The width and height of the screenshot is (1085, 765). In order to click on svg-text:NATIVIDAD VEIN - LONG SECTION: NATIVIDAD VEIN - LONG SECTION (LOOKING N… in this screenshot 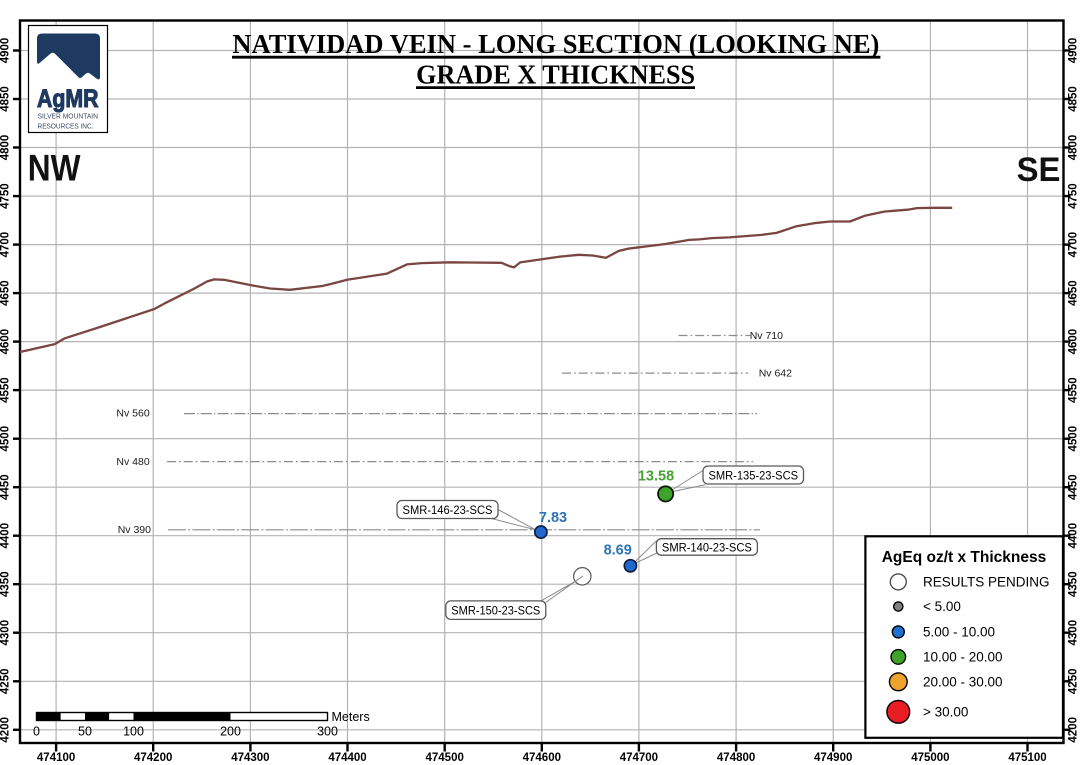, I will do `click(555, 44)`.